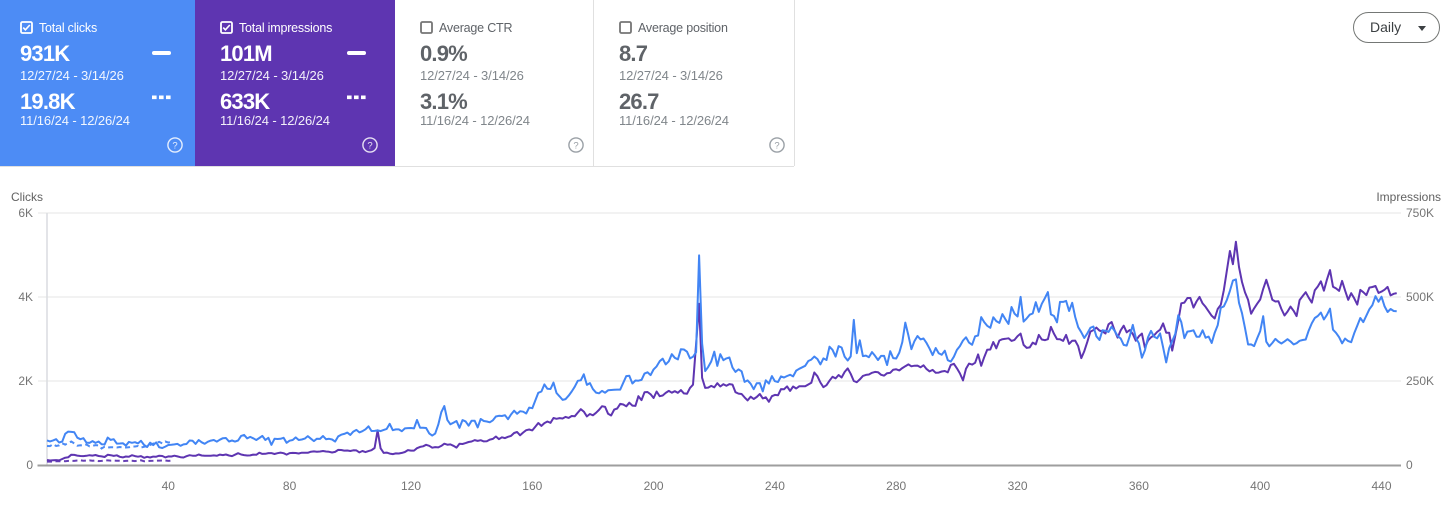 This screenshot has height=517, width=1453. Describe the element at coordinates (27, 197) in the screenshot. I see `svg-text: Clicks` at that location.